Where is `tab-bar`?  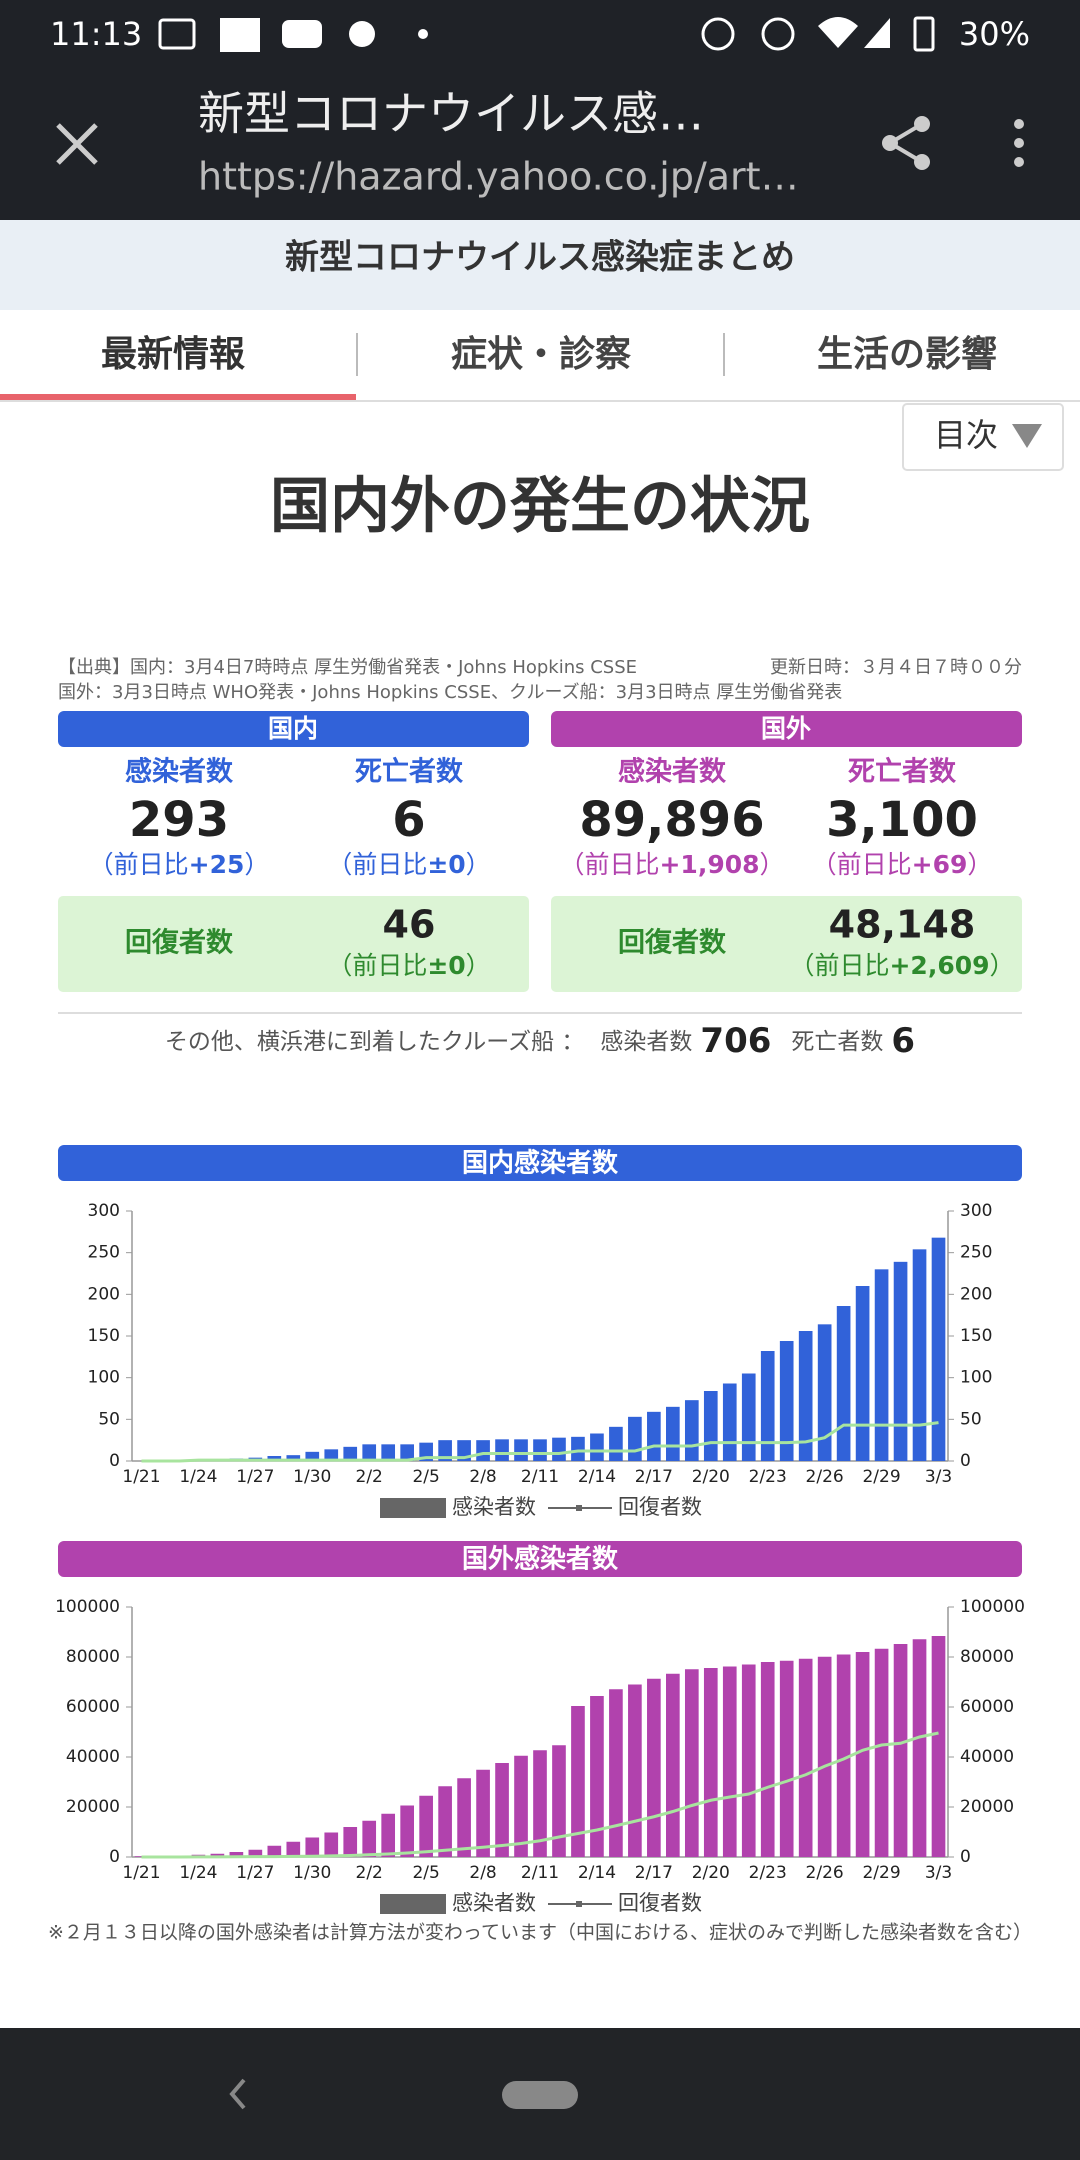 tab-bar is located at coordinates (540, 355).